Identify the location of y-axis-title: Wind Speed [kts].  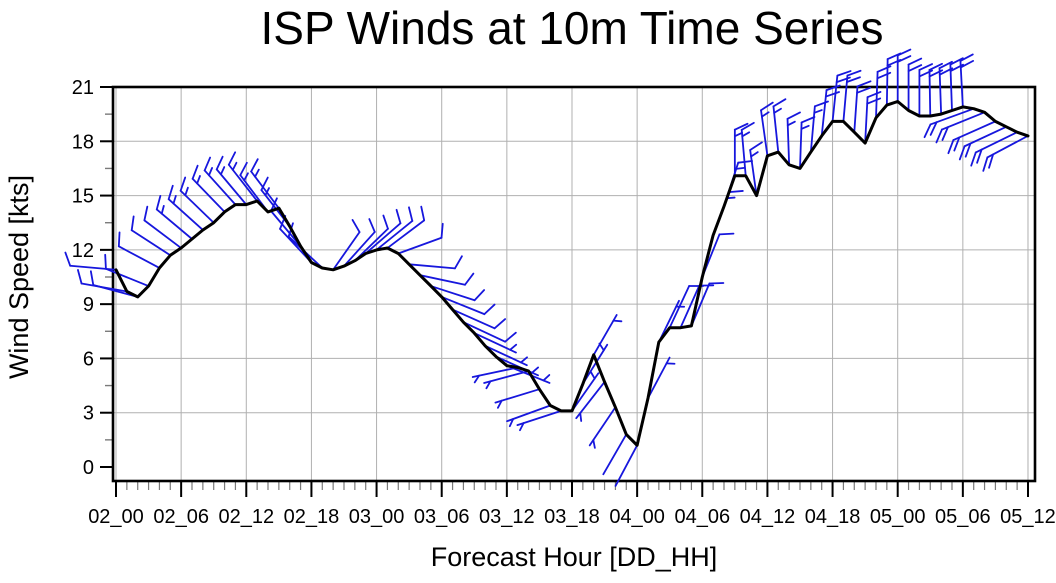
(19, 277).